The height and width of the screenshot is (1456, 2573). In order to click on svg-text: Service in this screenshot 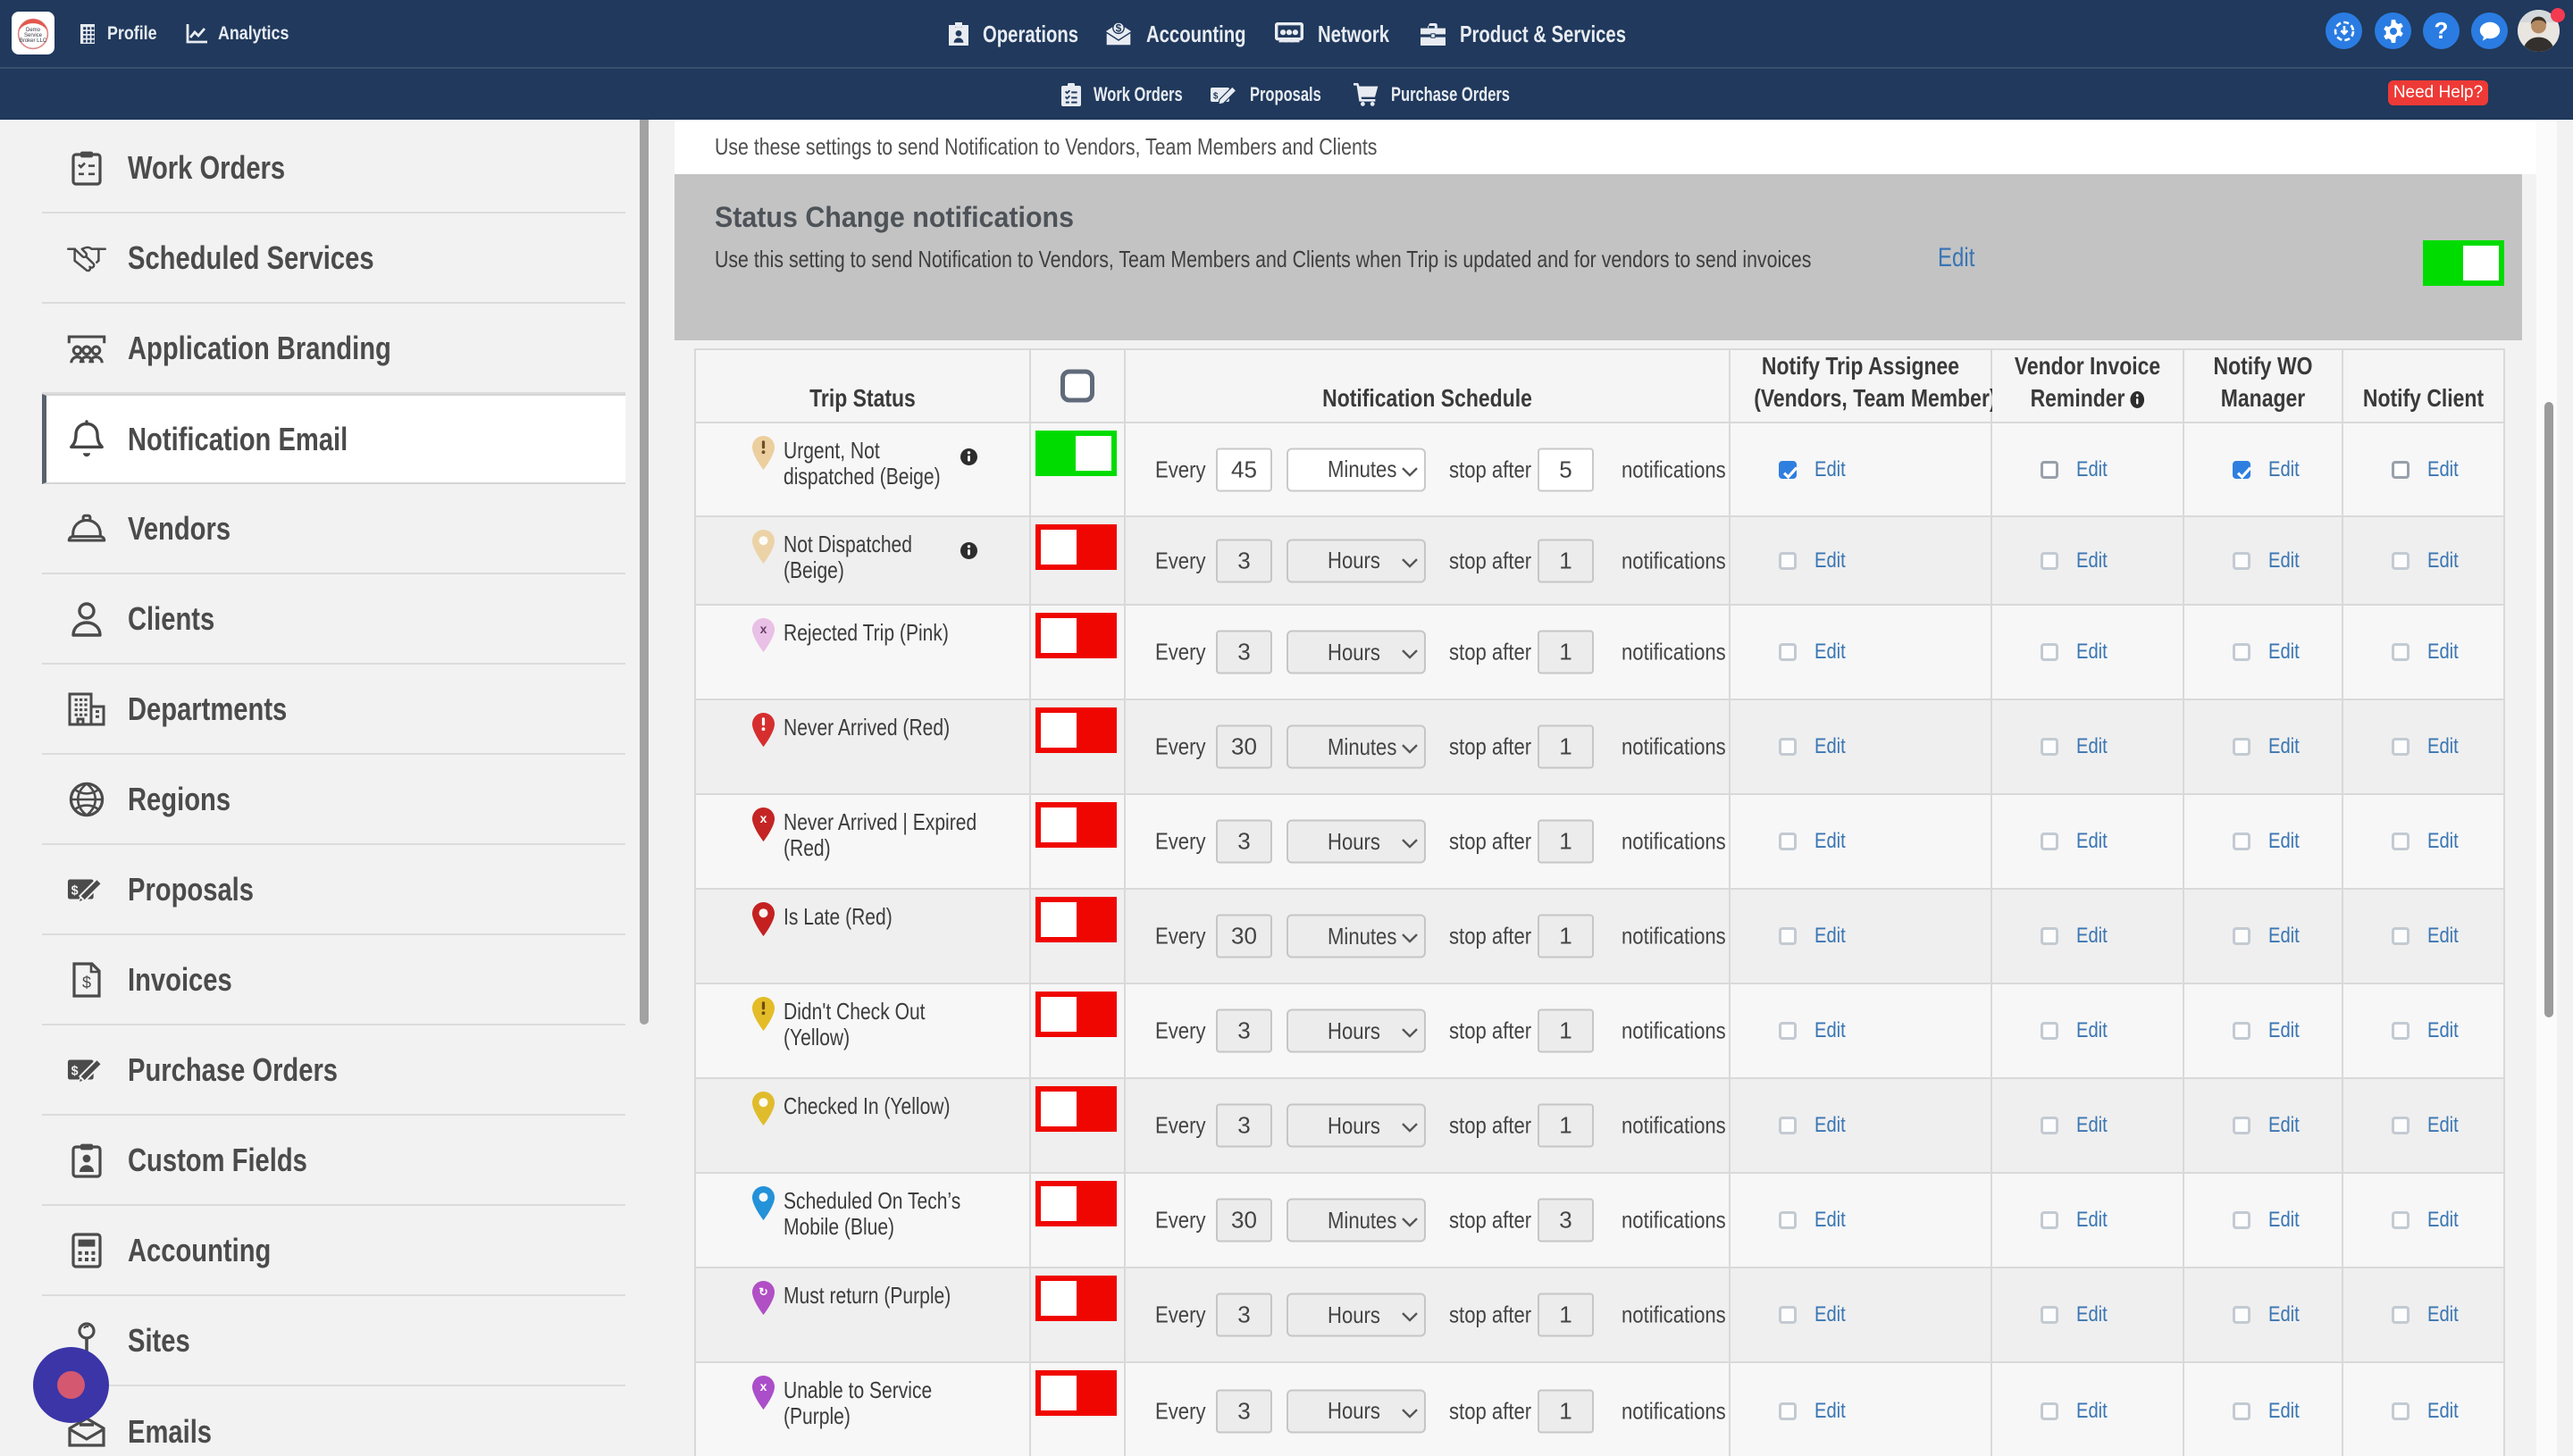, I will do `click(33, 35)`.